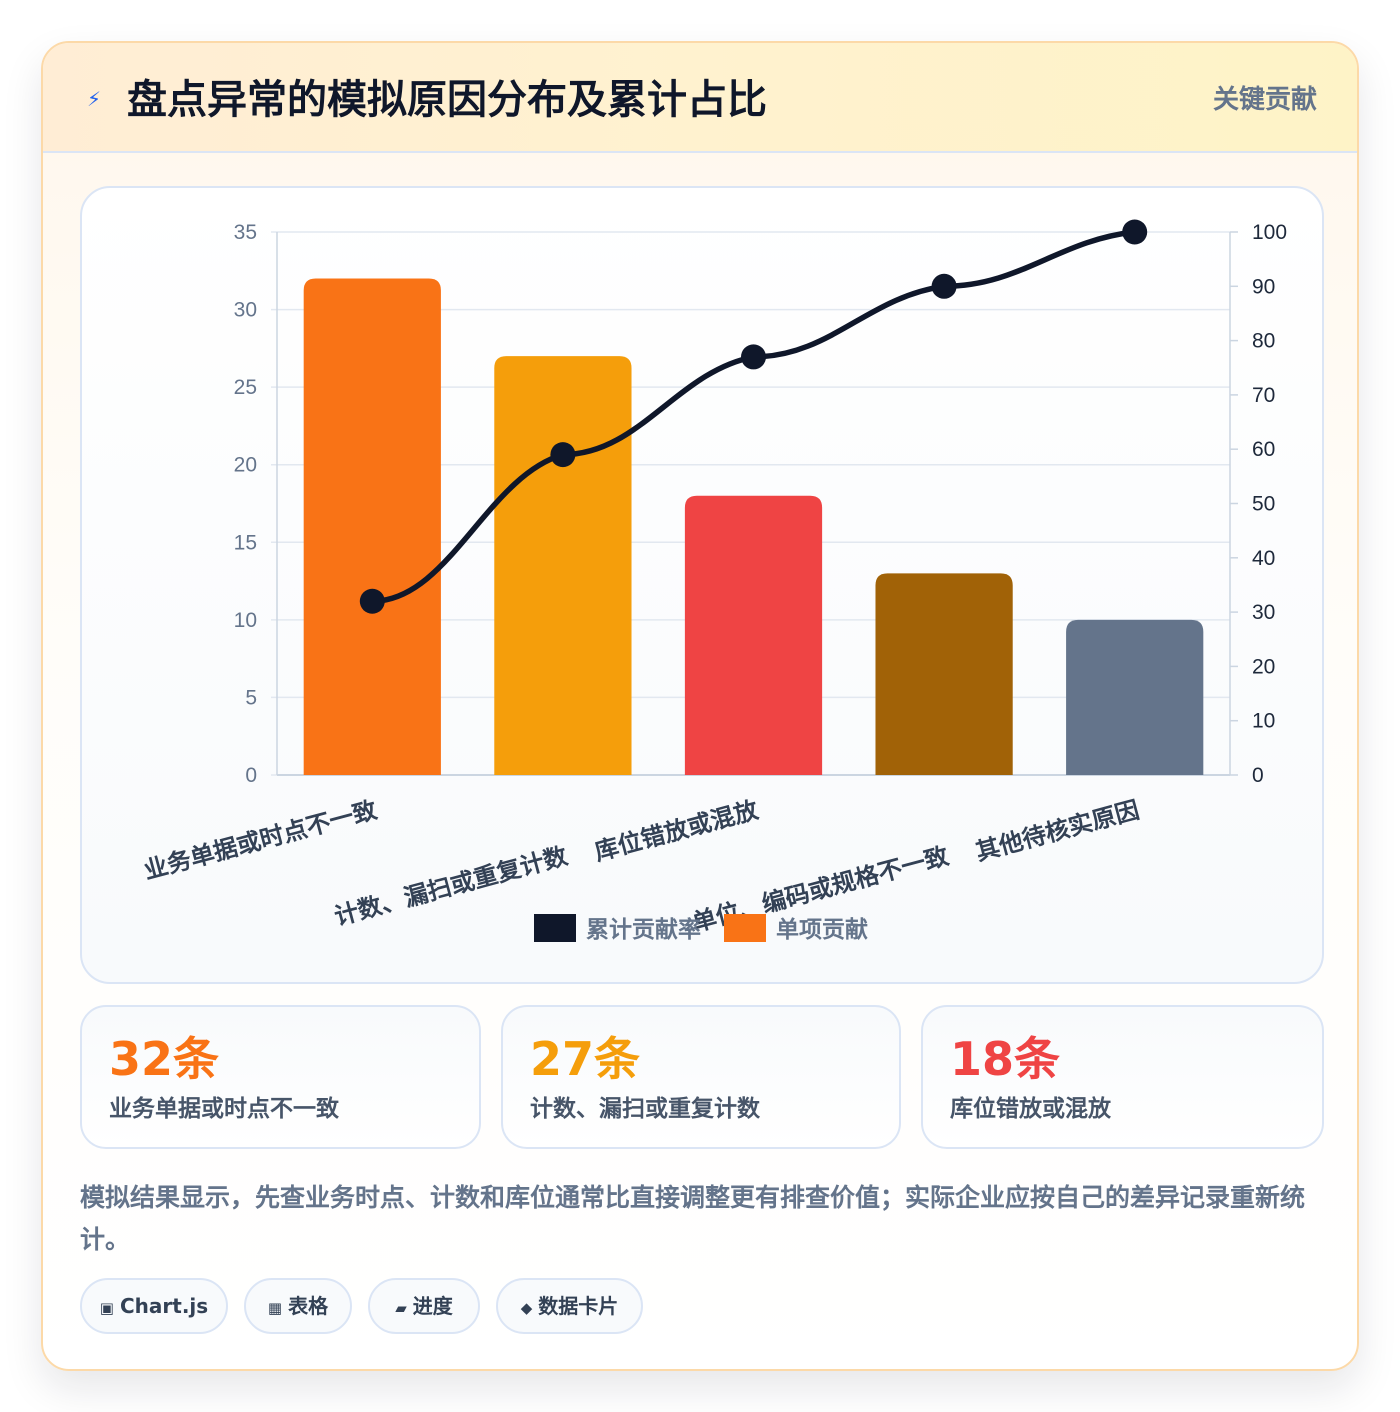 The width and height of the screenshot is (1400, 1412). I want to click on y-right-tick-label: 30, so click(1263, 612).